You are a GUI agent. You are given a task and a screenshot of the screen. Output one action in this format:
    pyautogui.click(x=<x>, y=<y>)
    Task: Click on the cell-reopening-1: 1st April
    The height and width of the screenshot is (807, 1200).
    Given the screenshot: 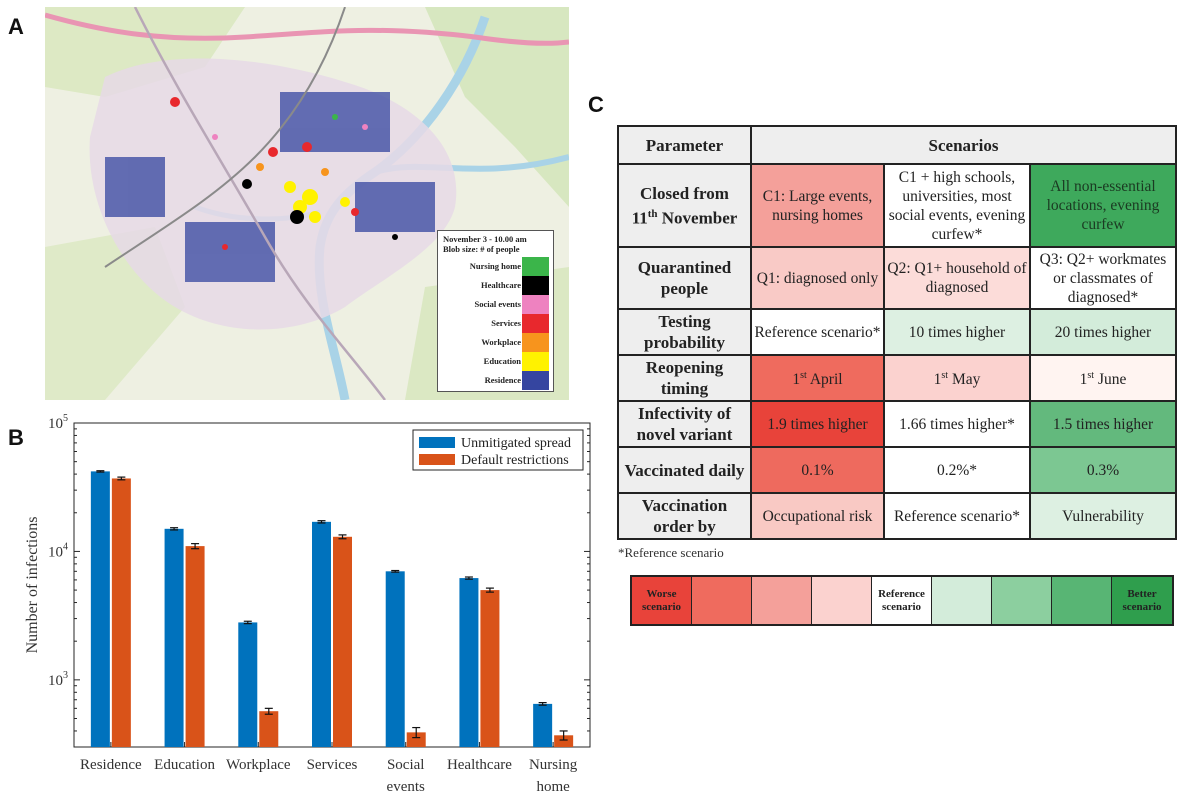 What is the action you would take?
    pyautogui.click(x=817, y=378)
    